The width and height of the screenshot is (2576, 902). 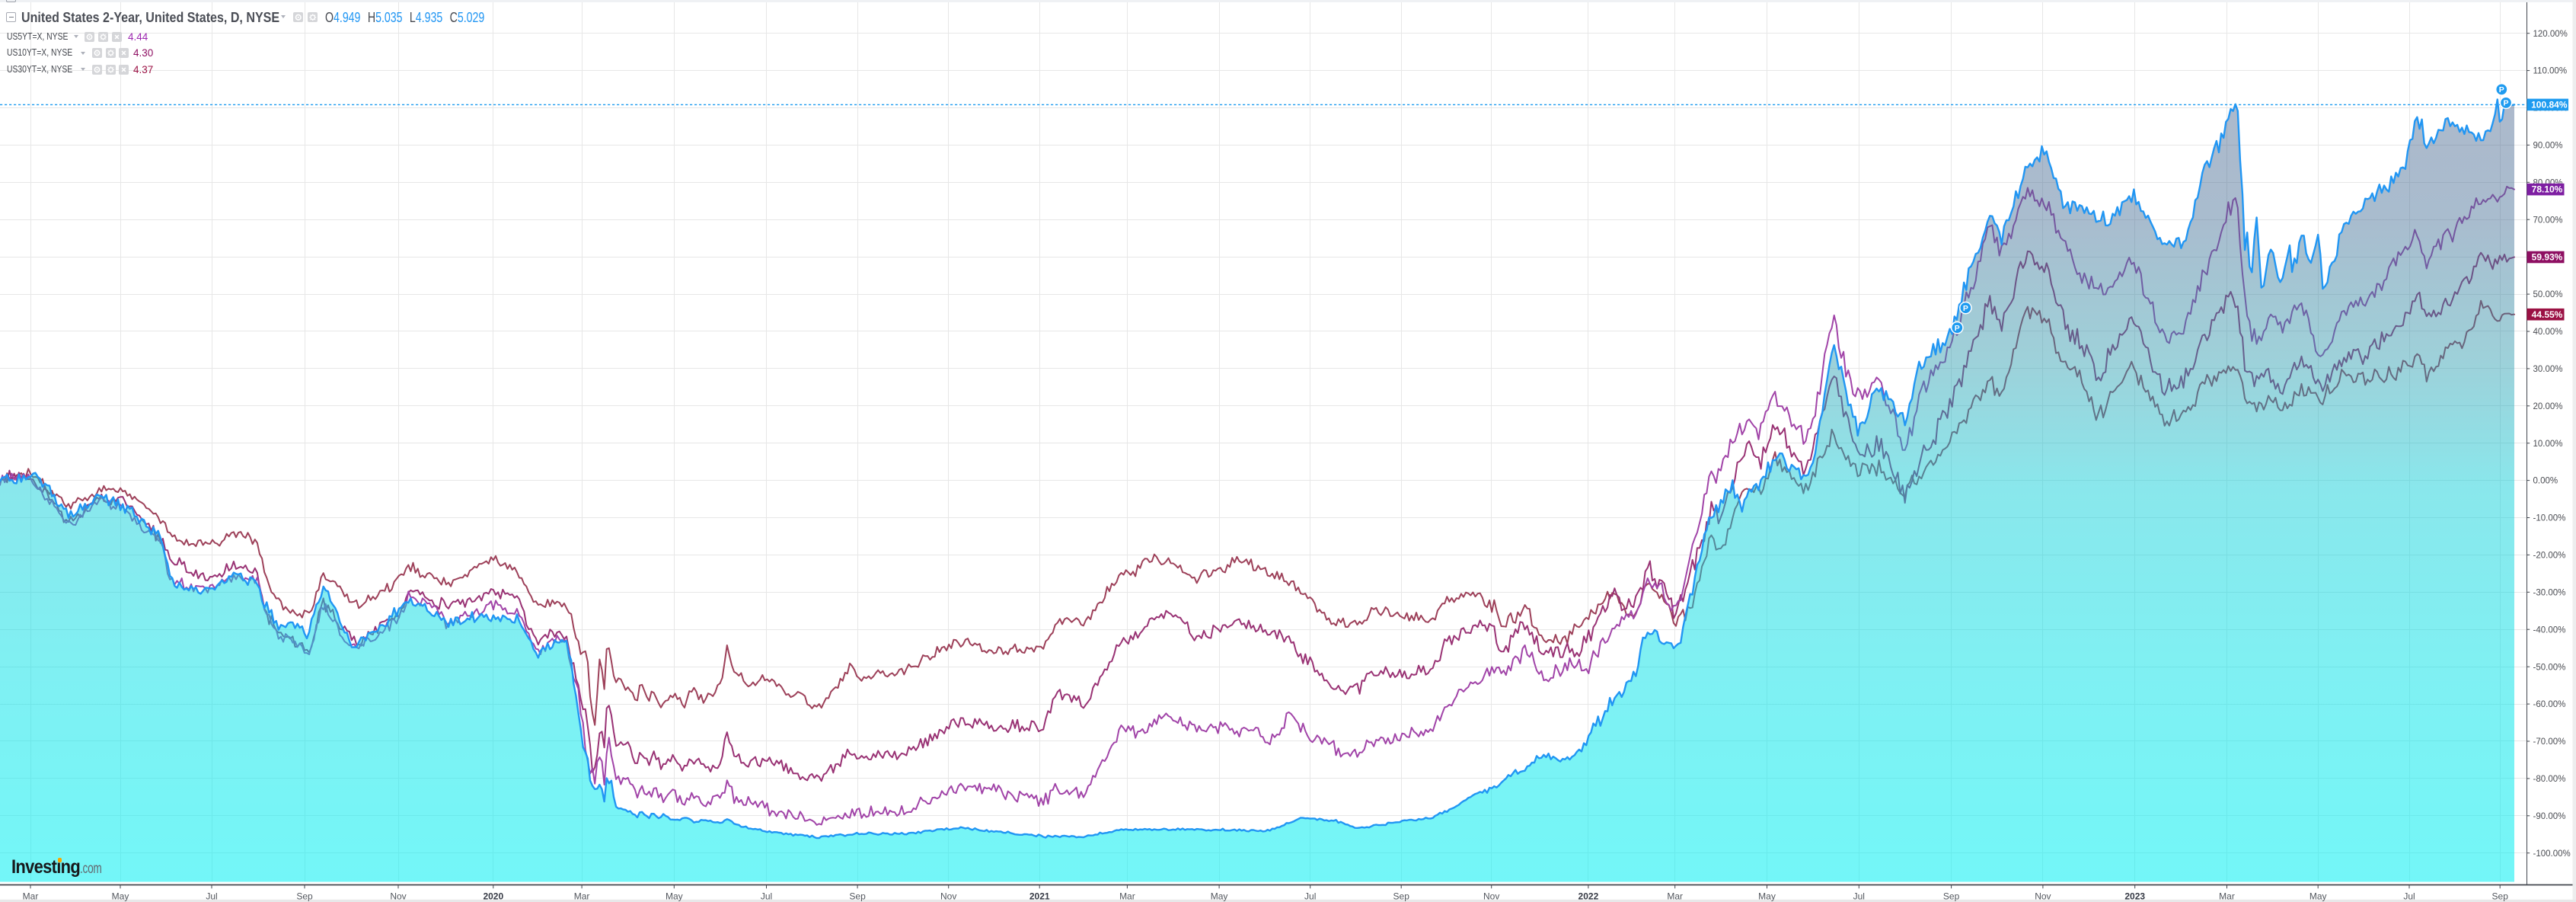 What do you see at coordinates (2550, 71) in the screenshot?
I see `svg-text: 110.00%` at bounding box center [2550, 71].